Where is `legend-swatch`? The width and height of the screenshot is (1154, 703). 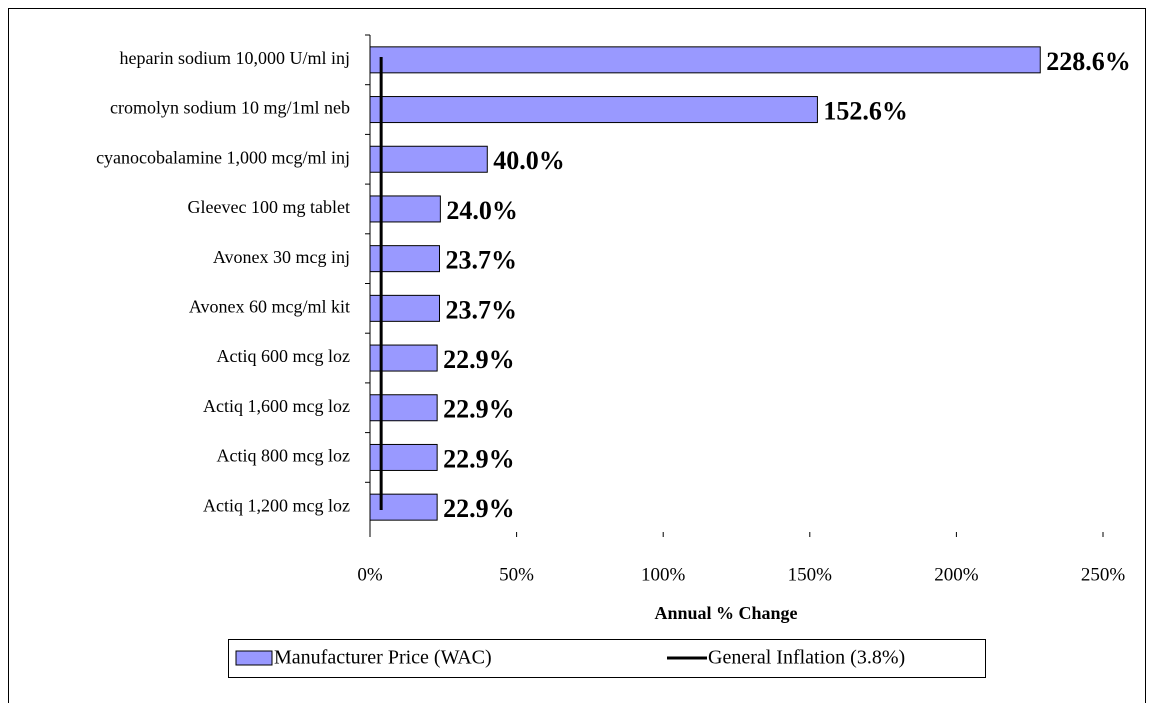 legend-swatch is located at coordinates (254, 658).